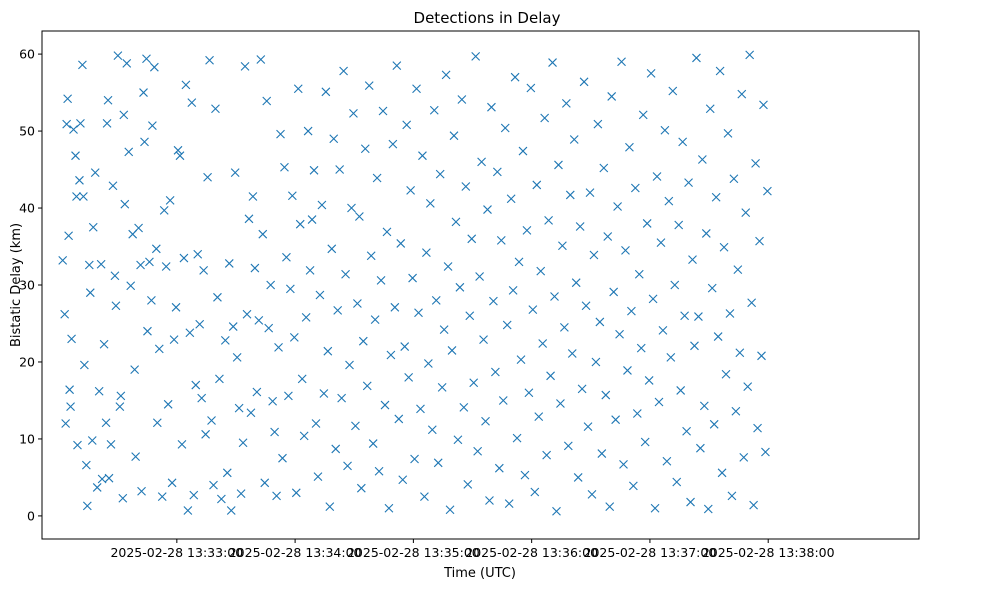 Image resolution: width=988 pixels, height=590 pixels. I want to click on x-tick-label: 2025-02-28 13:35:00, so click(413, 552).